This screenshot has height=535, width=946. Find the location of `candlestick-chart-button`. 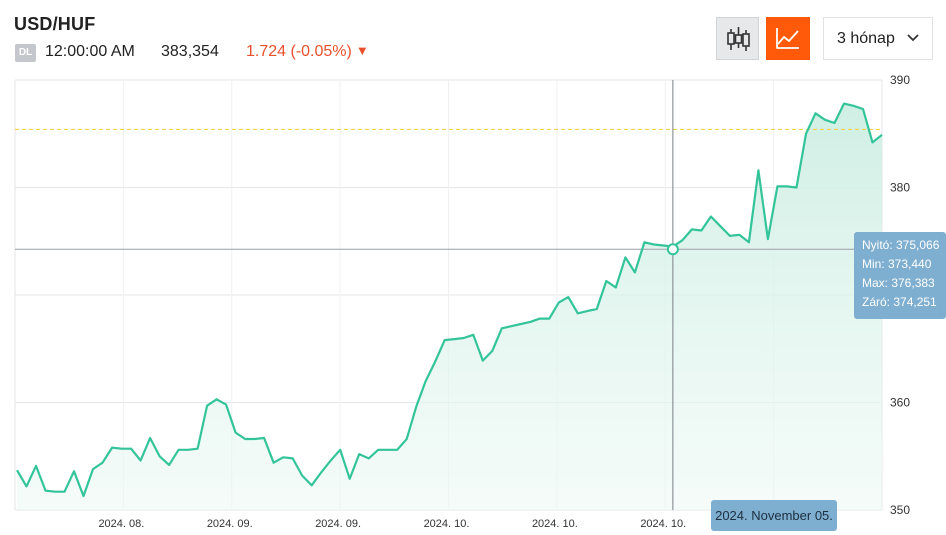

candlestick-chart-button is located at coordinates (737, 38).